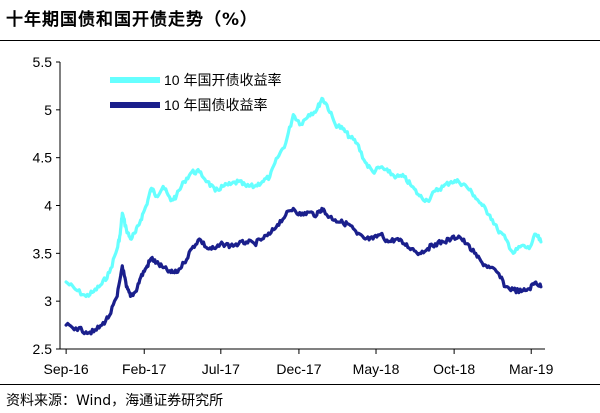 Image resolution: width=600 pixels, height=413 pixels. Describe the element at coordinates (215, 105) in the screenshot. I see `legend-label-cgb: 10 年国债收益率` at that location.